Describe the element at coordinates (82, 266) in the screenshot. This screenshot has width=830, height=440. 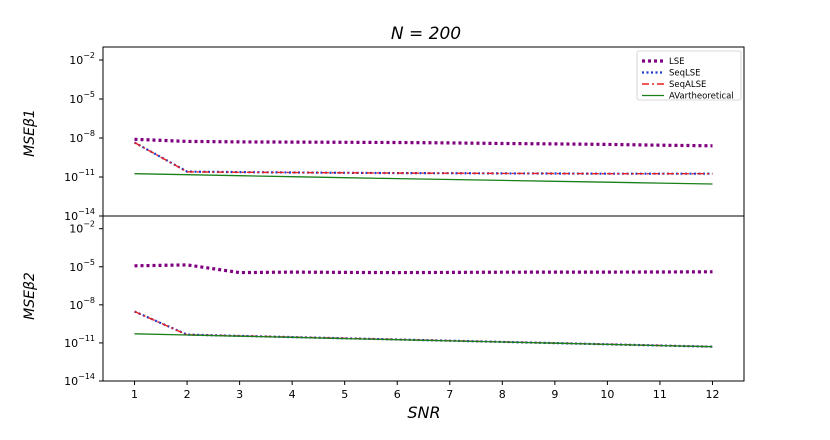
I see `y-tick-label-bottom: 10⁻⁵` at that location.